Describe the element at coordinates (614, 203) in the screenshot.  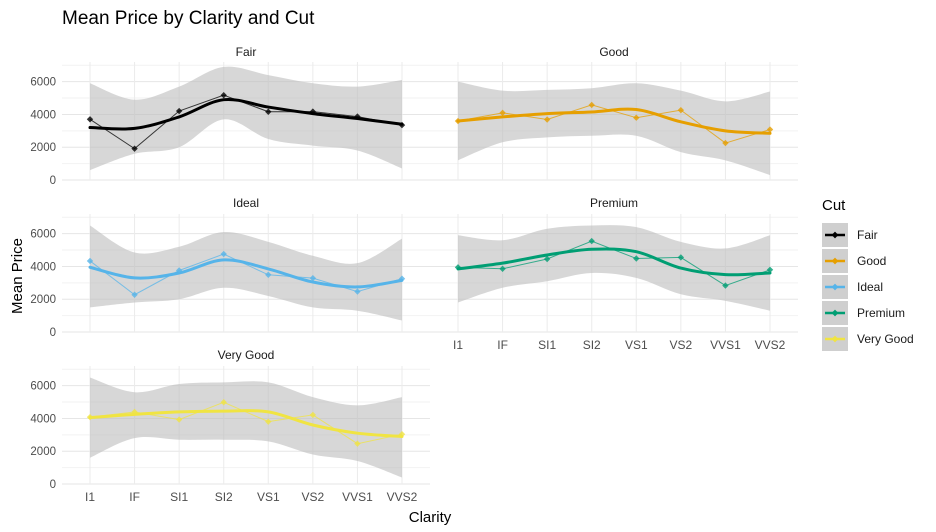
I see `facet-label-premium: Premium` at that location.